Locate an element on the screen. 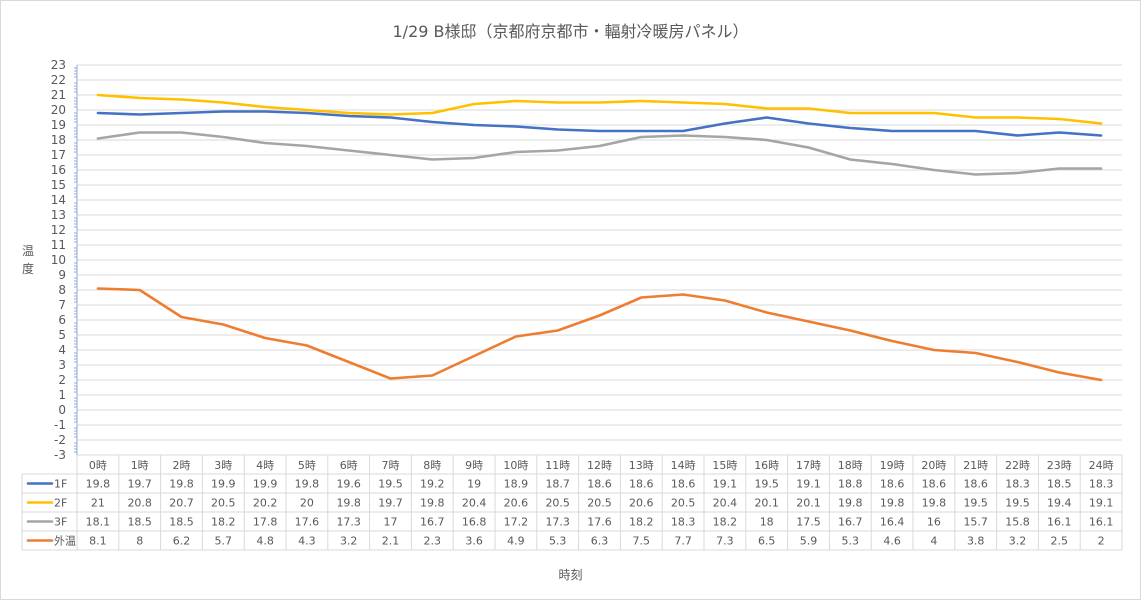 Image resolution: width=1141 pixels, height=600 pixels. table-cell: 7.7 is located at coordinates (683, 541).